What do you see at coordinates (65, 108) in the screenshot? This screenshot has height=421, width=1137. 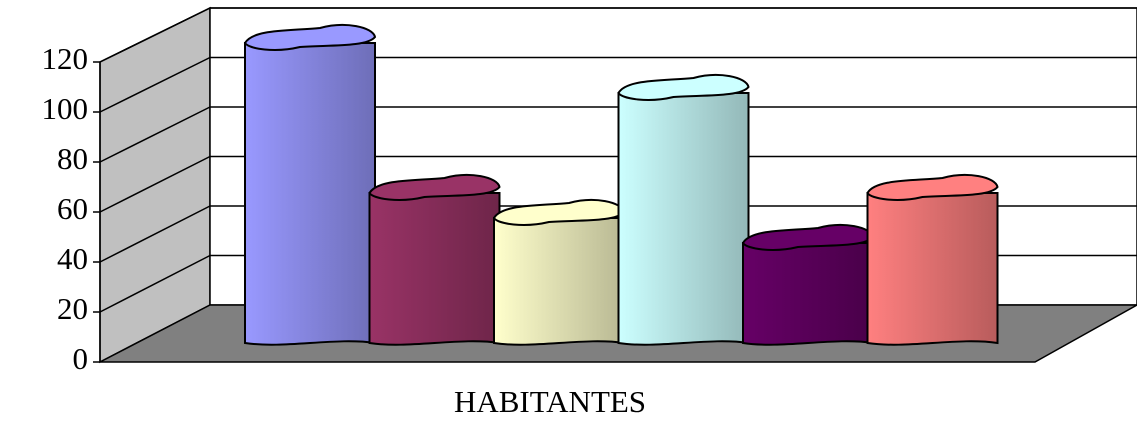 I see `y-tick-label: 100` at bounding box center [65, 108].